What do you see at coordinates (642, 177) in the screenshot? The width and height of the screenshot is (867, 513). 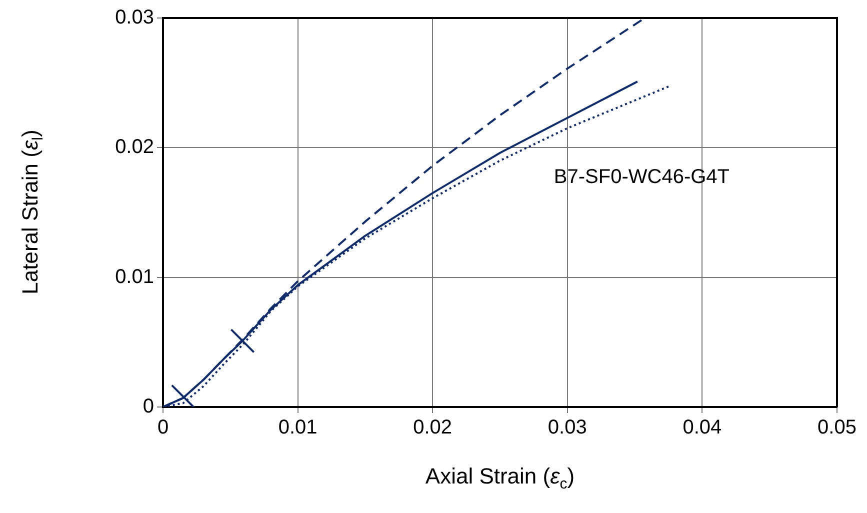 I see `annotation: B7-SF0-WC46-G4T` at bounding box center [642, 177].